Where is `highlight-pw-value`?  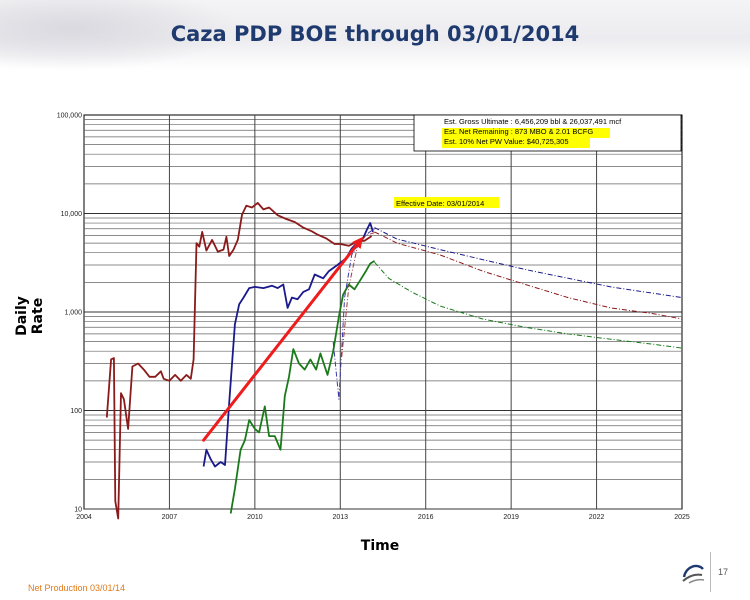
highlight-pw-value is located at coordinates (516, 143).